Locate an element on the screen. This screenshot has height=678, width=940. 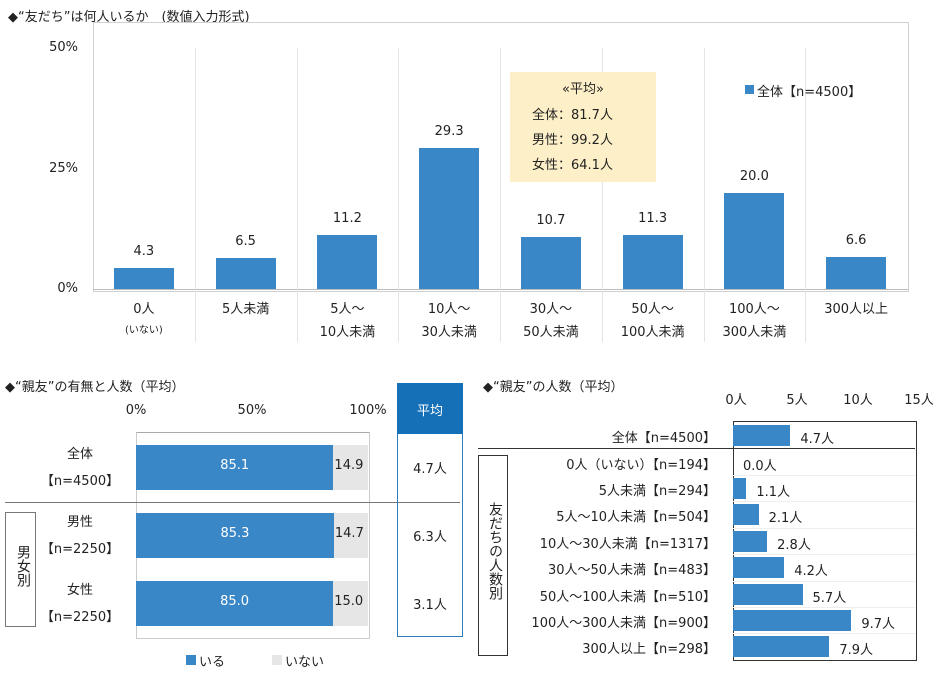
data-label: 0.0人 is located at coordinates (760, 466).